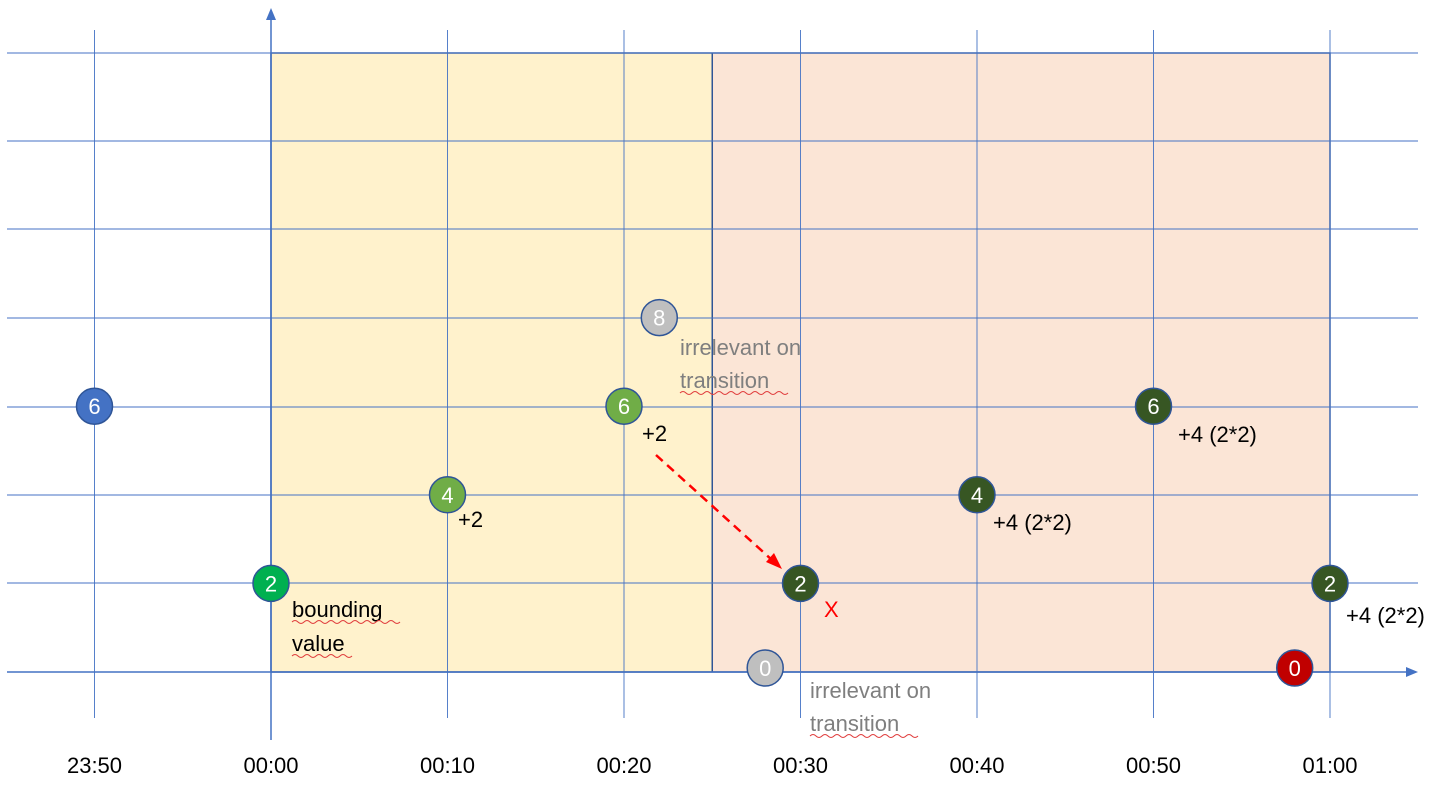 This screenshot has width=1444, height=797. I want to click on increment-note-0020: +2, so click(654, 433).